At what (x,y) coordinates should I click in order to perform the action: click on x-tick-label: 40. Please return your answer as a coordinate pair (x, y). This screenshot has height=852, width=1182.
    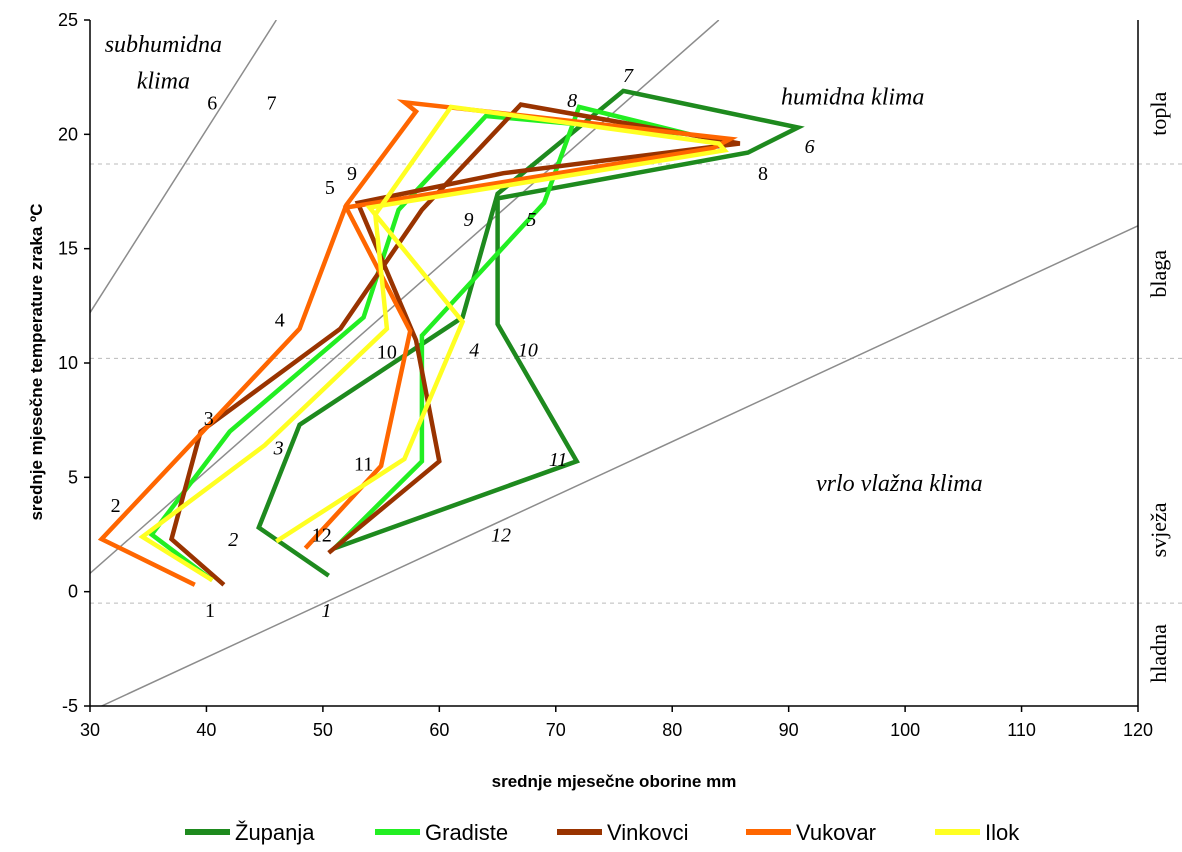
    Looking at the image, I should click on (206, 730).